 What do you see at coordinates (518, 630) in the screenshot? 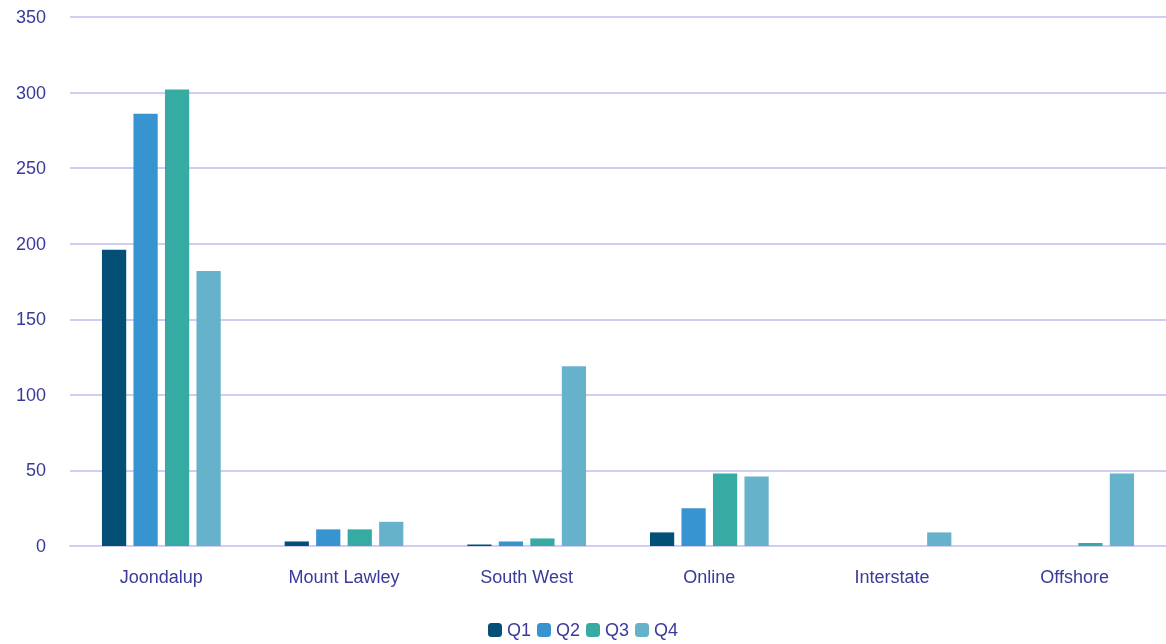
I see `legend-label: Q1` at bounding box center [518, 630].